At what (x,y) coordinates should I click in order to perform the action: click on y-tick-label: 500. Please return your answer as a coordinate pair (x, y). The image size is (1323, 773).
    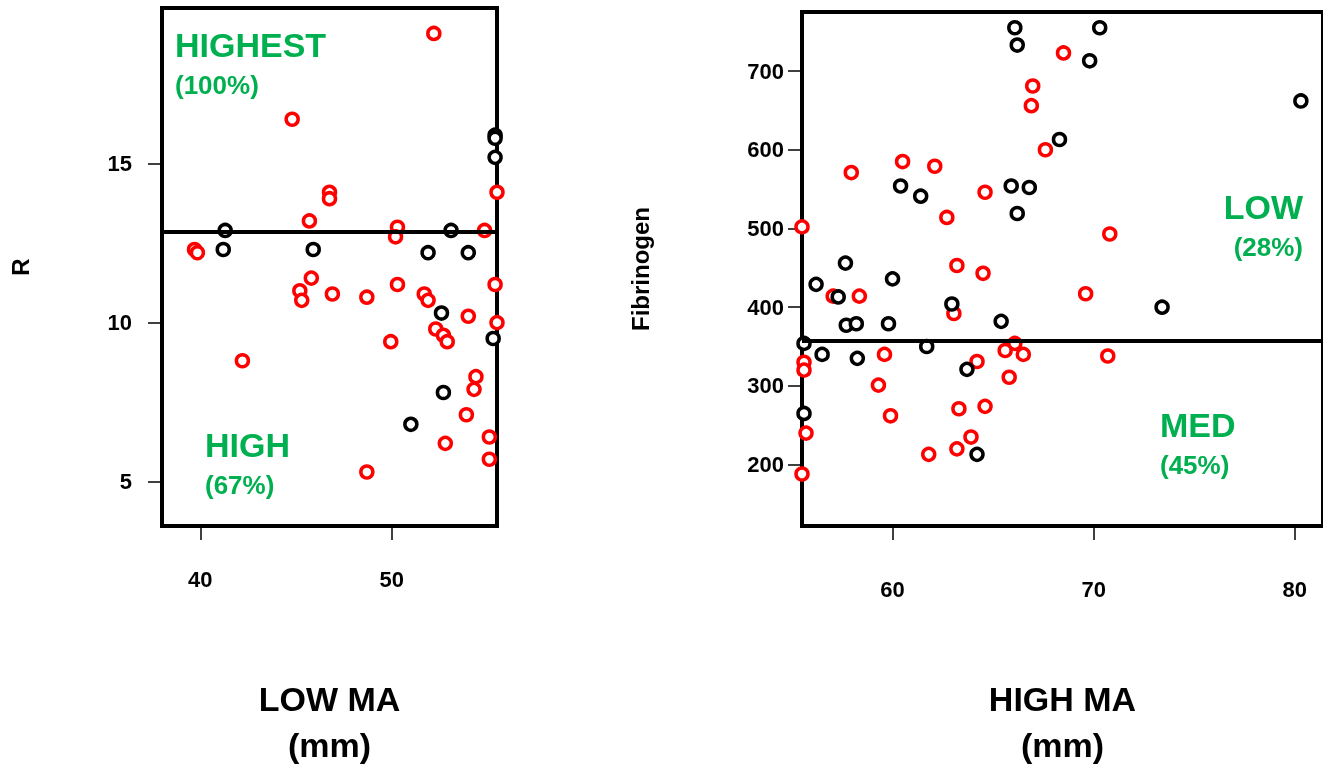
    Looking at the image, I should click on (765, 228).